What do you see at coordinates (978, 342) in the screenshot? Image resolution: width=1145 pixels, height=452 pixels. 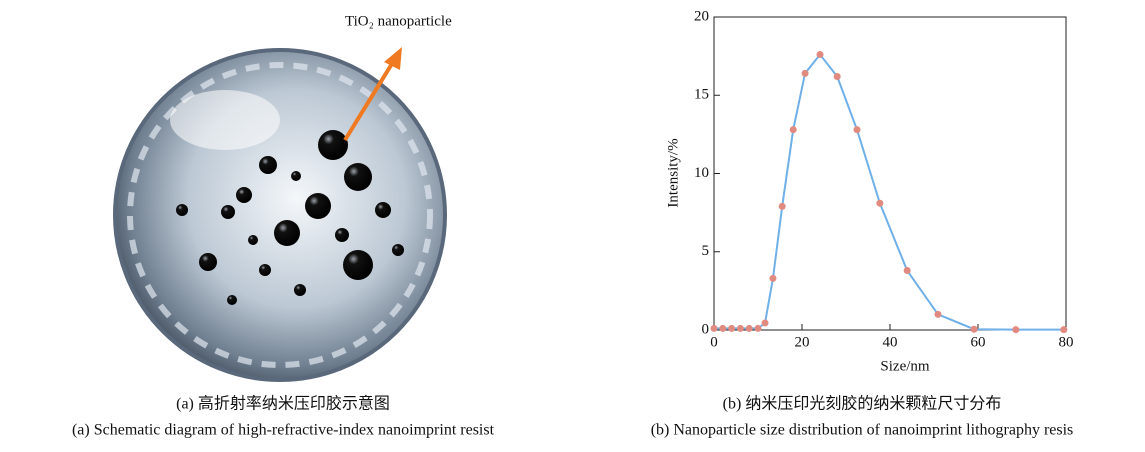 I see `x-tick-label: 60` at bounding box center [978, 342].